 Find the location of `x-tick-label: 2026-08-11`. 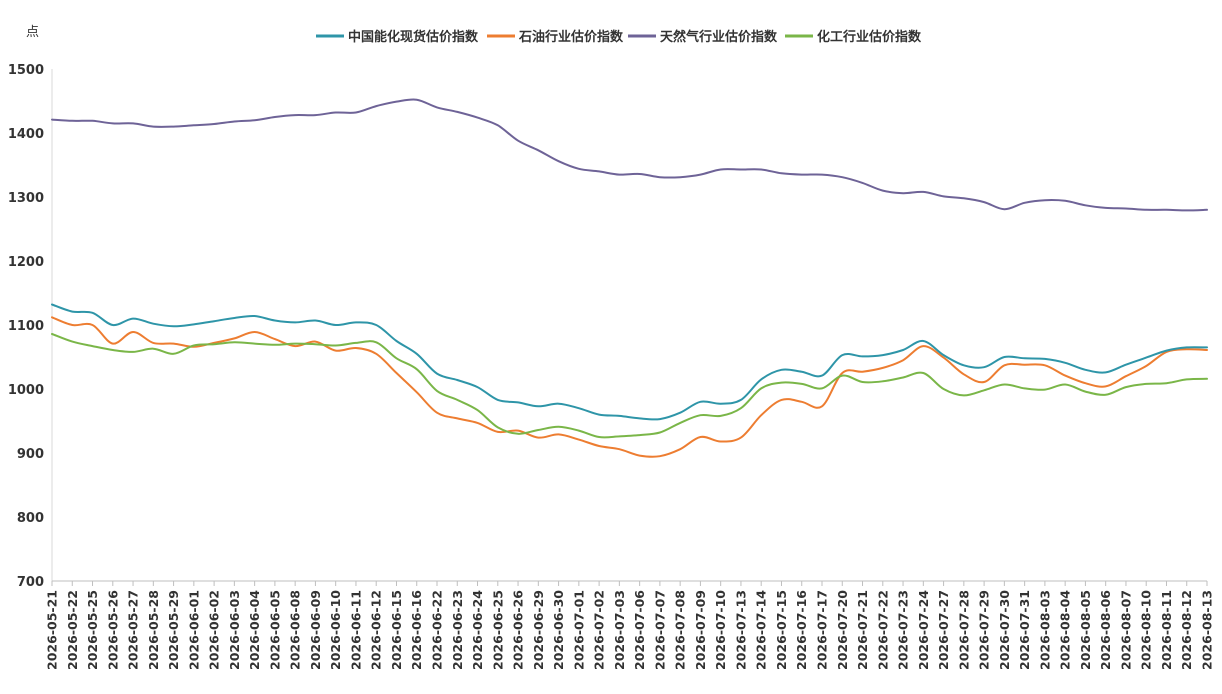

x-tick-label: 2026-08-11 is located at coordinates (1166, 630).